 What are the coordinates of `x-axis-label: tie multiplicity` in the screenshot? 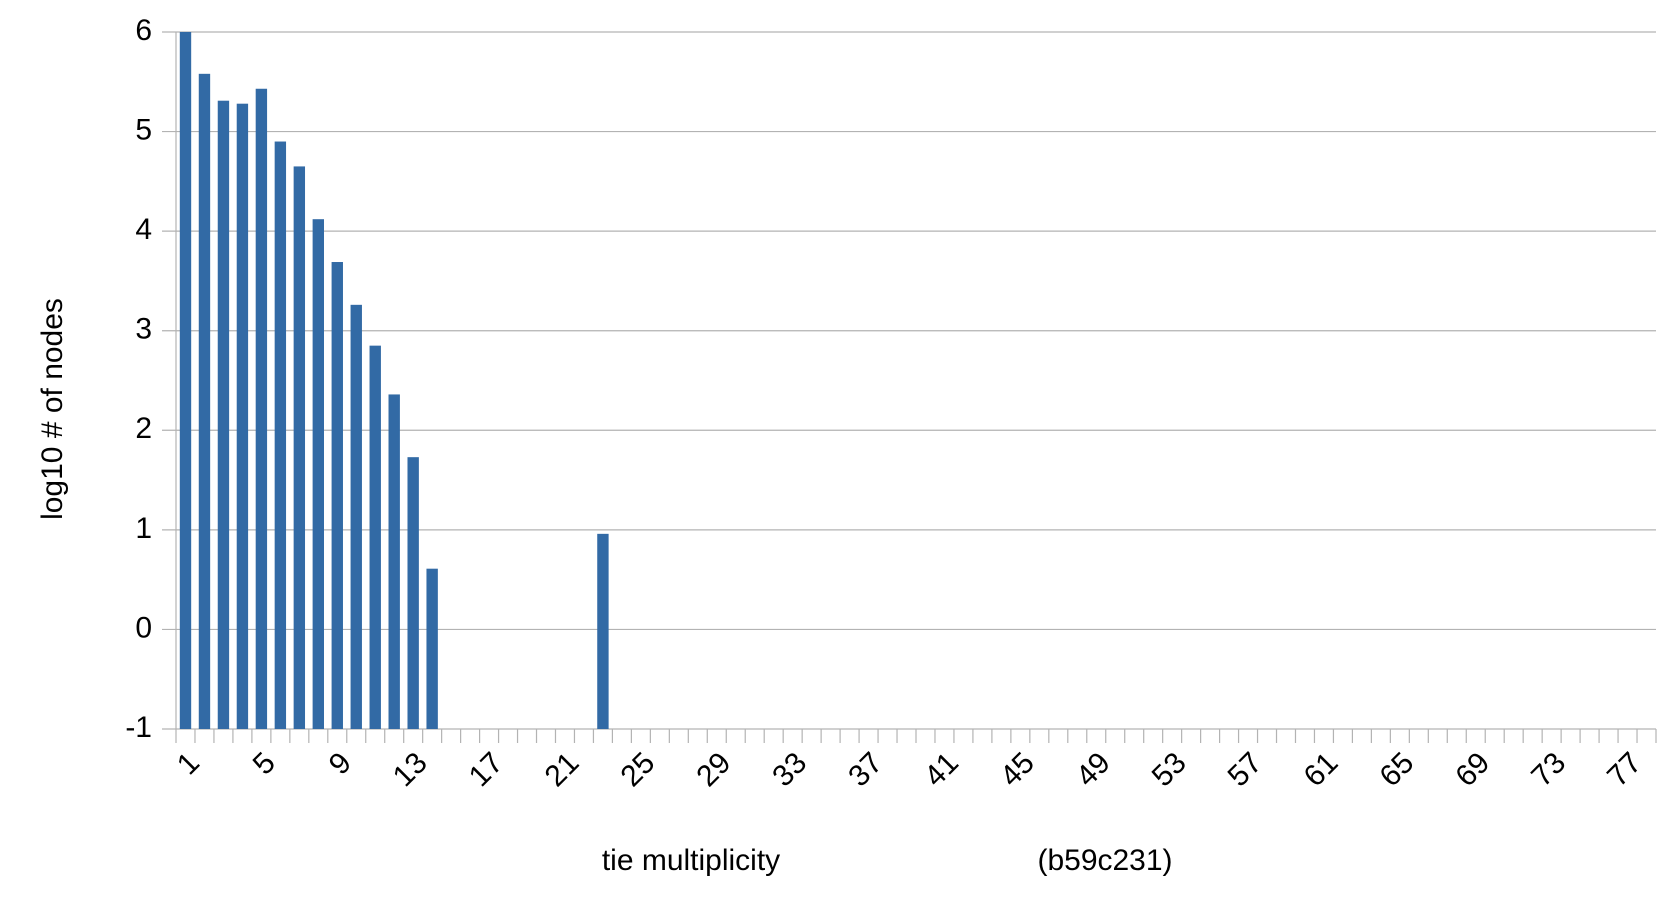 It's located at (691, 860).